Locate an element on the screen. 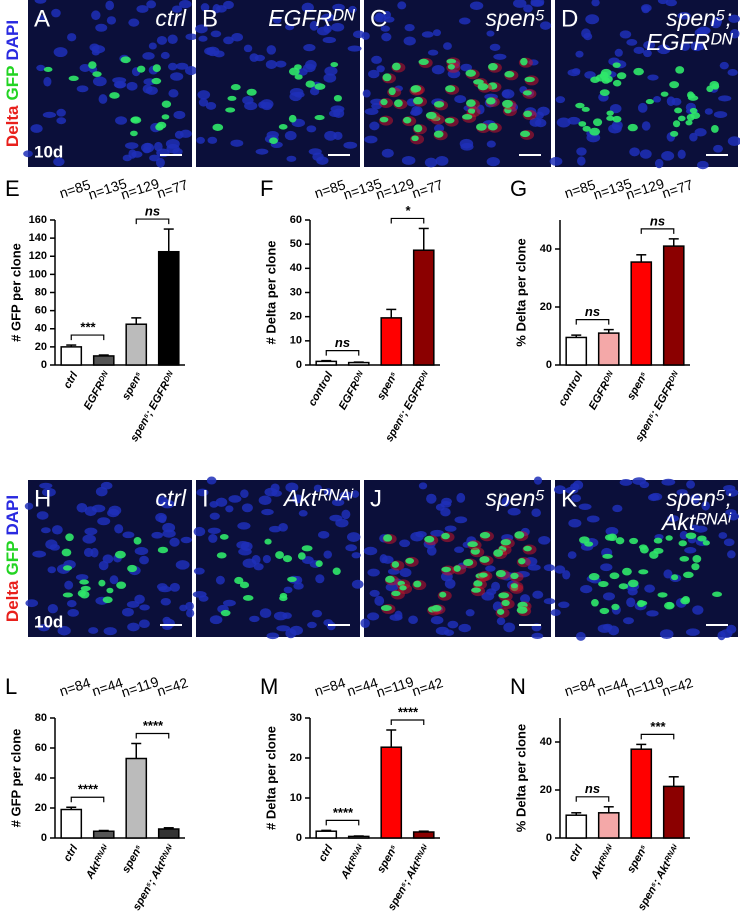  condition-label: EGFRᴰᴺ is located at coordinates (311, 18).